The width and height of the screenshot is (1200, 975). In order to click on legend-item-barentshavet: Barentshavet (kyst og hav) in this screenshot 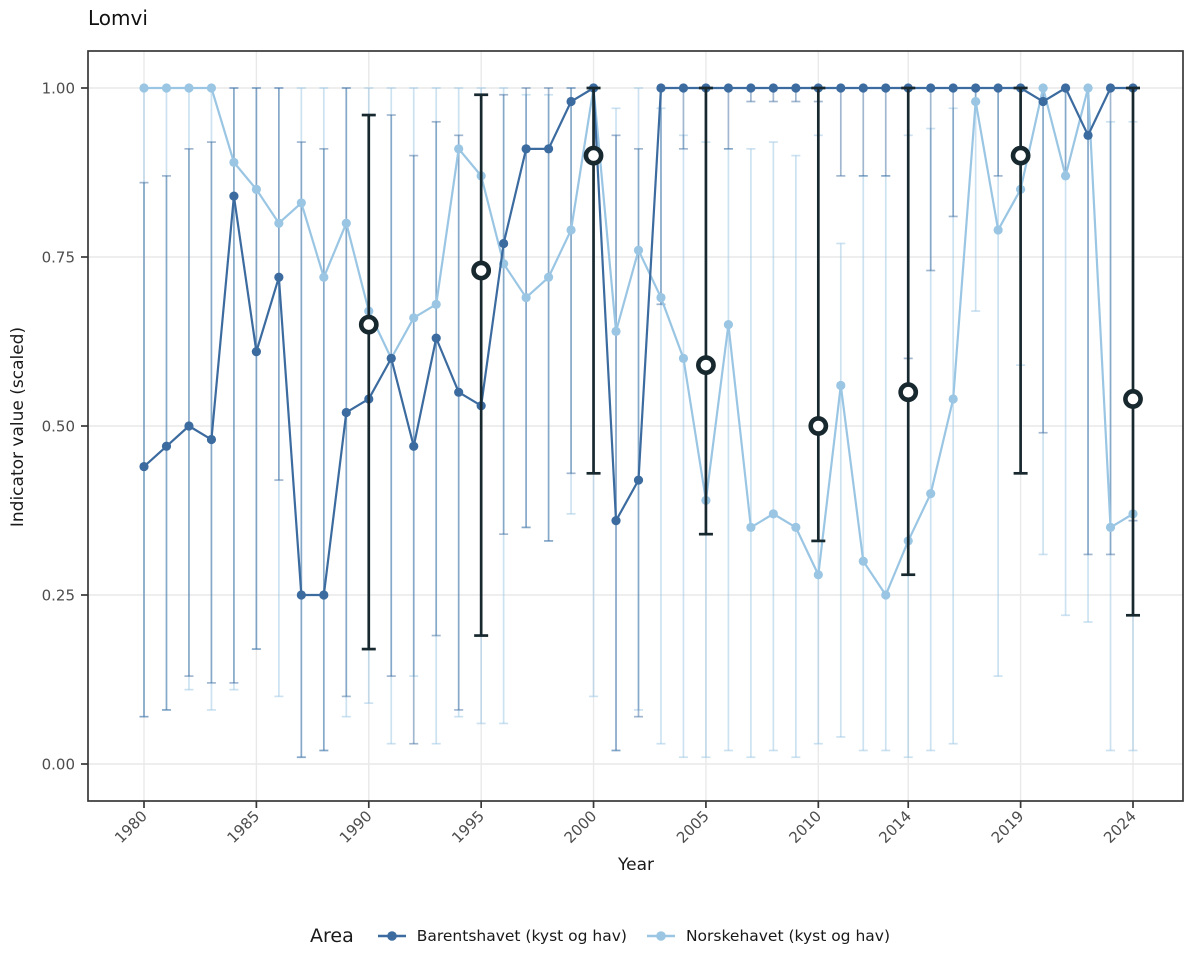, I will do `click(501, 936)`.